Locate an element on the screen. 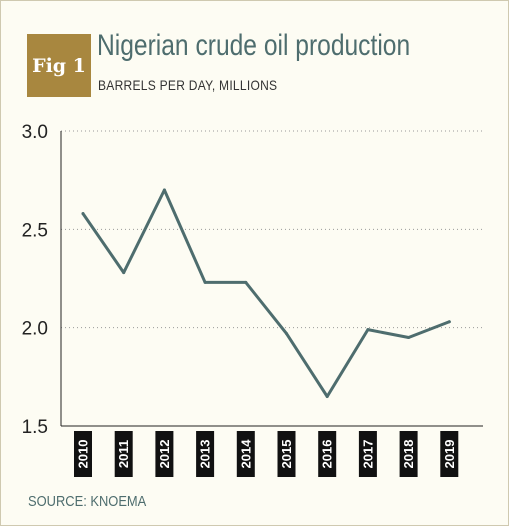  y-tick-label: 2.5 is located at coordinates (35, 230).